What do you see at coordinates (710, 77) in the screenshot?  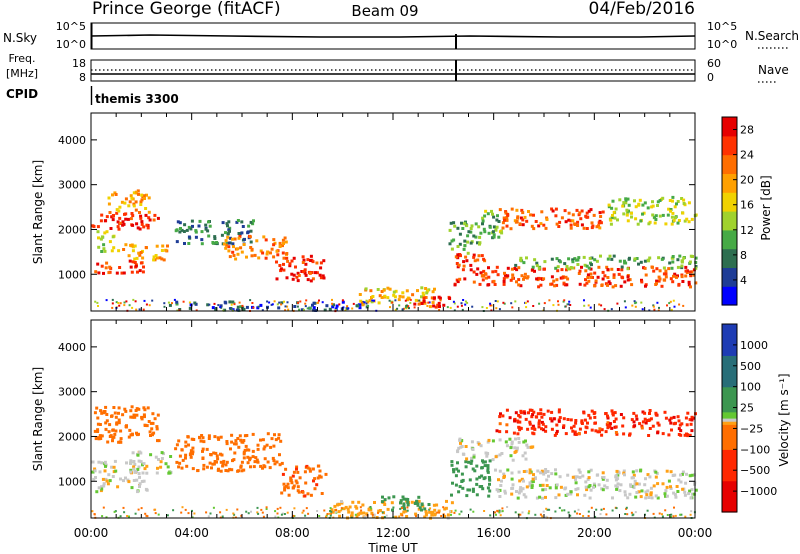 I see `nave-tick-bottom: 0` at bounding box center [710, 77].